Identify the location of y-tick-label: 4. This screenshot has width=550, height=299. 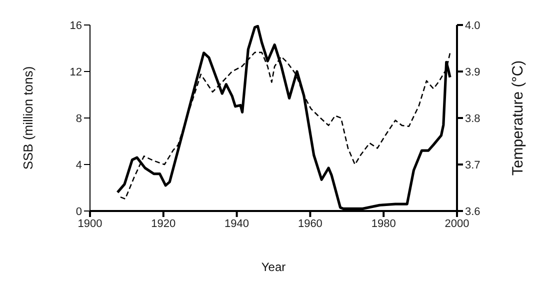
(79, 165).